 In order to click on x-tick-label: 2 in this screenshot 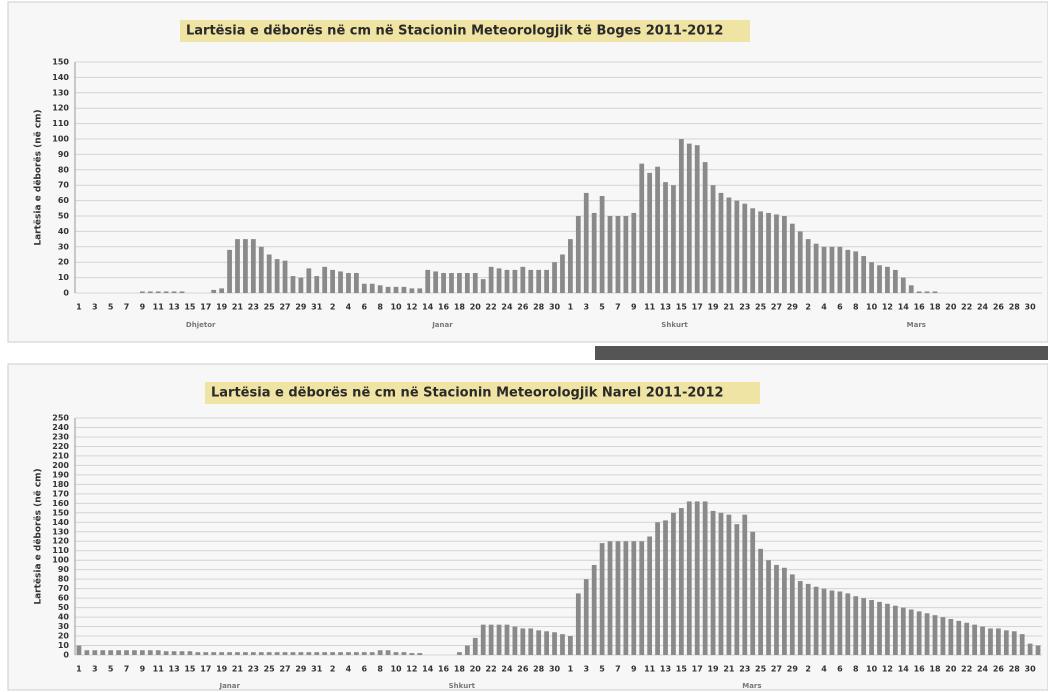, I will do `click(333, 307)`.